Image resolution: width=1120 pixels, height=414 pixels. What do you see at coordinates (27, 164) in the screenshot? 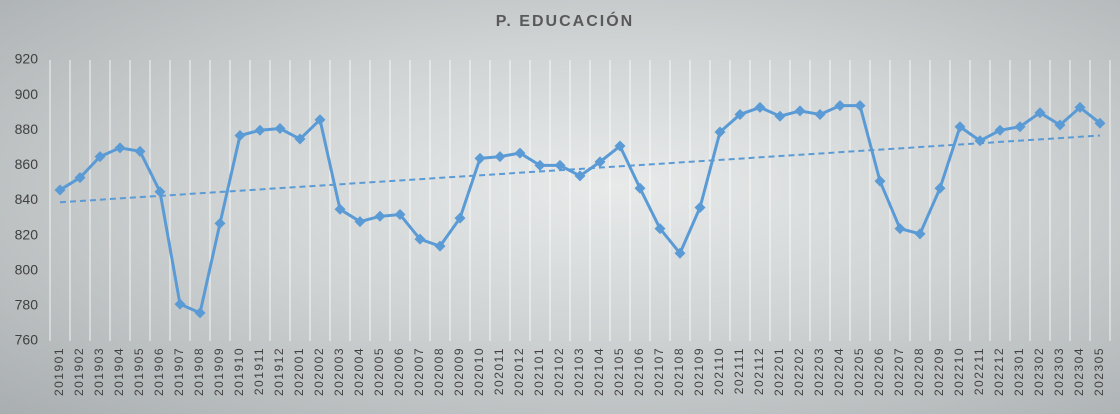
I see `y-tick-label: 860` at bounding box center [27, 164].